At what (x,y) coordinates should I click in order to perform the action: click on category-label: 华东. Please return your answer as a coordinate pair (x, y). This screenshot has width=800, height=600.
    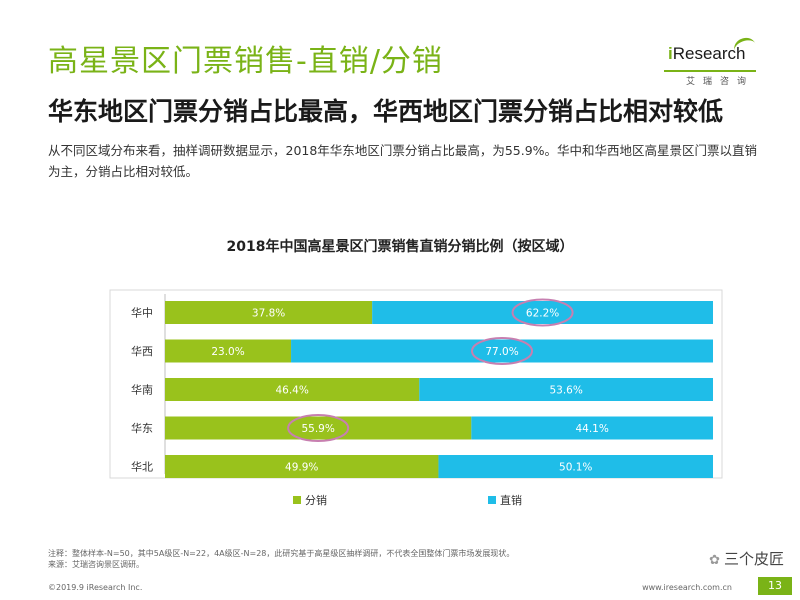
    Looking at the image, I should click on (142, 428).